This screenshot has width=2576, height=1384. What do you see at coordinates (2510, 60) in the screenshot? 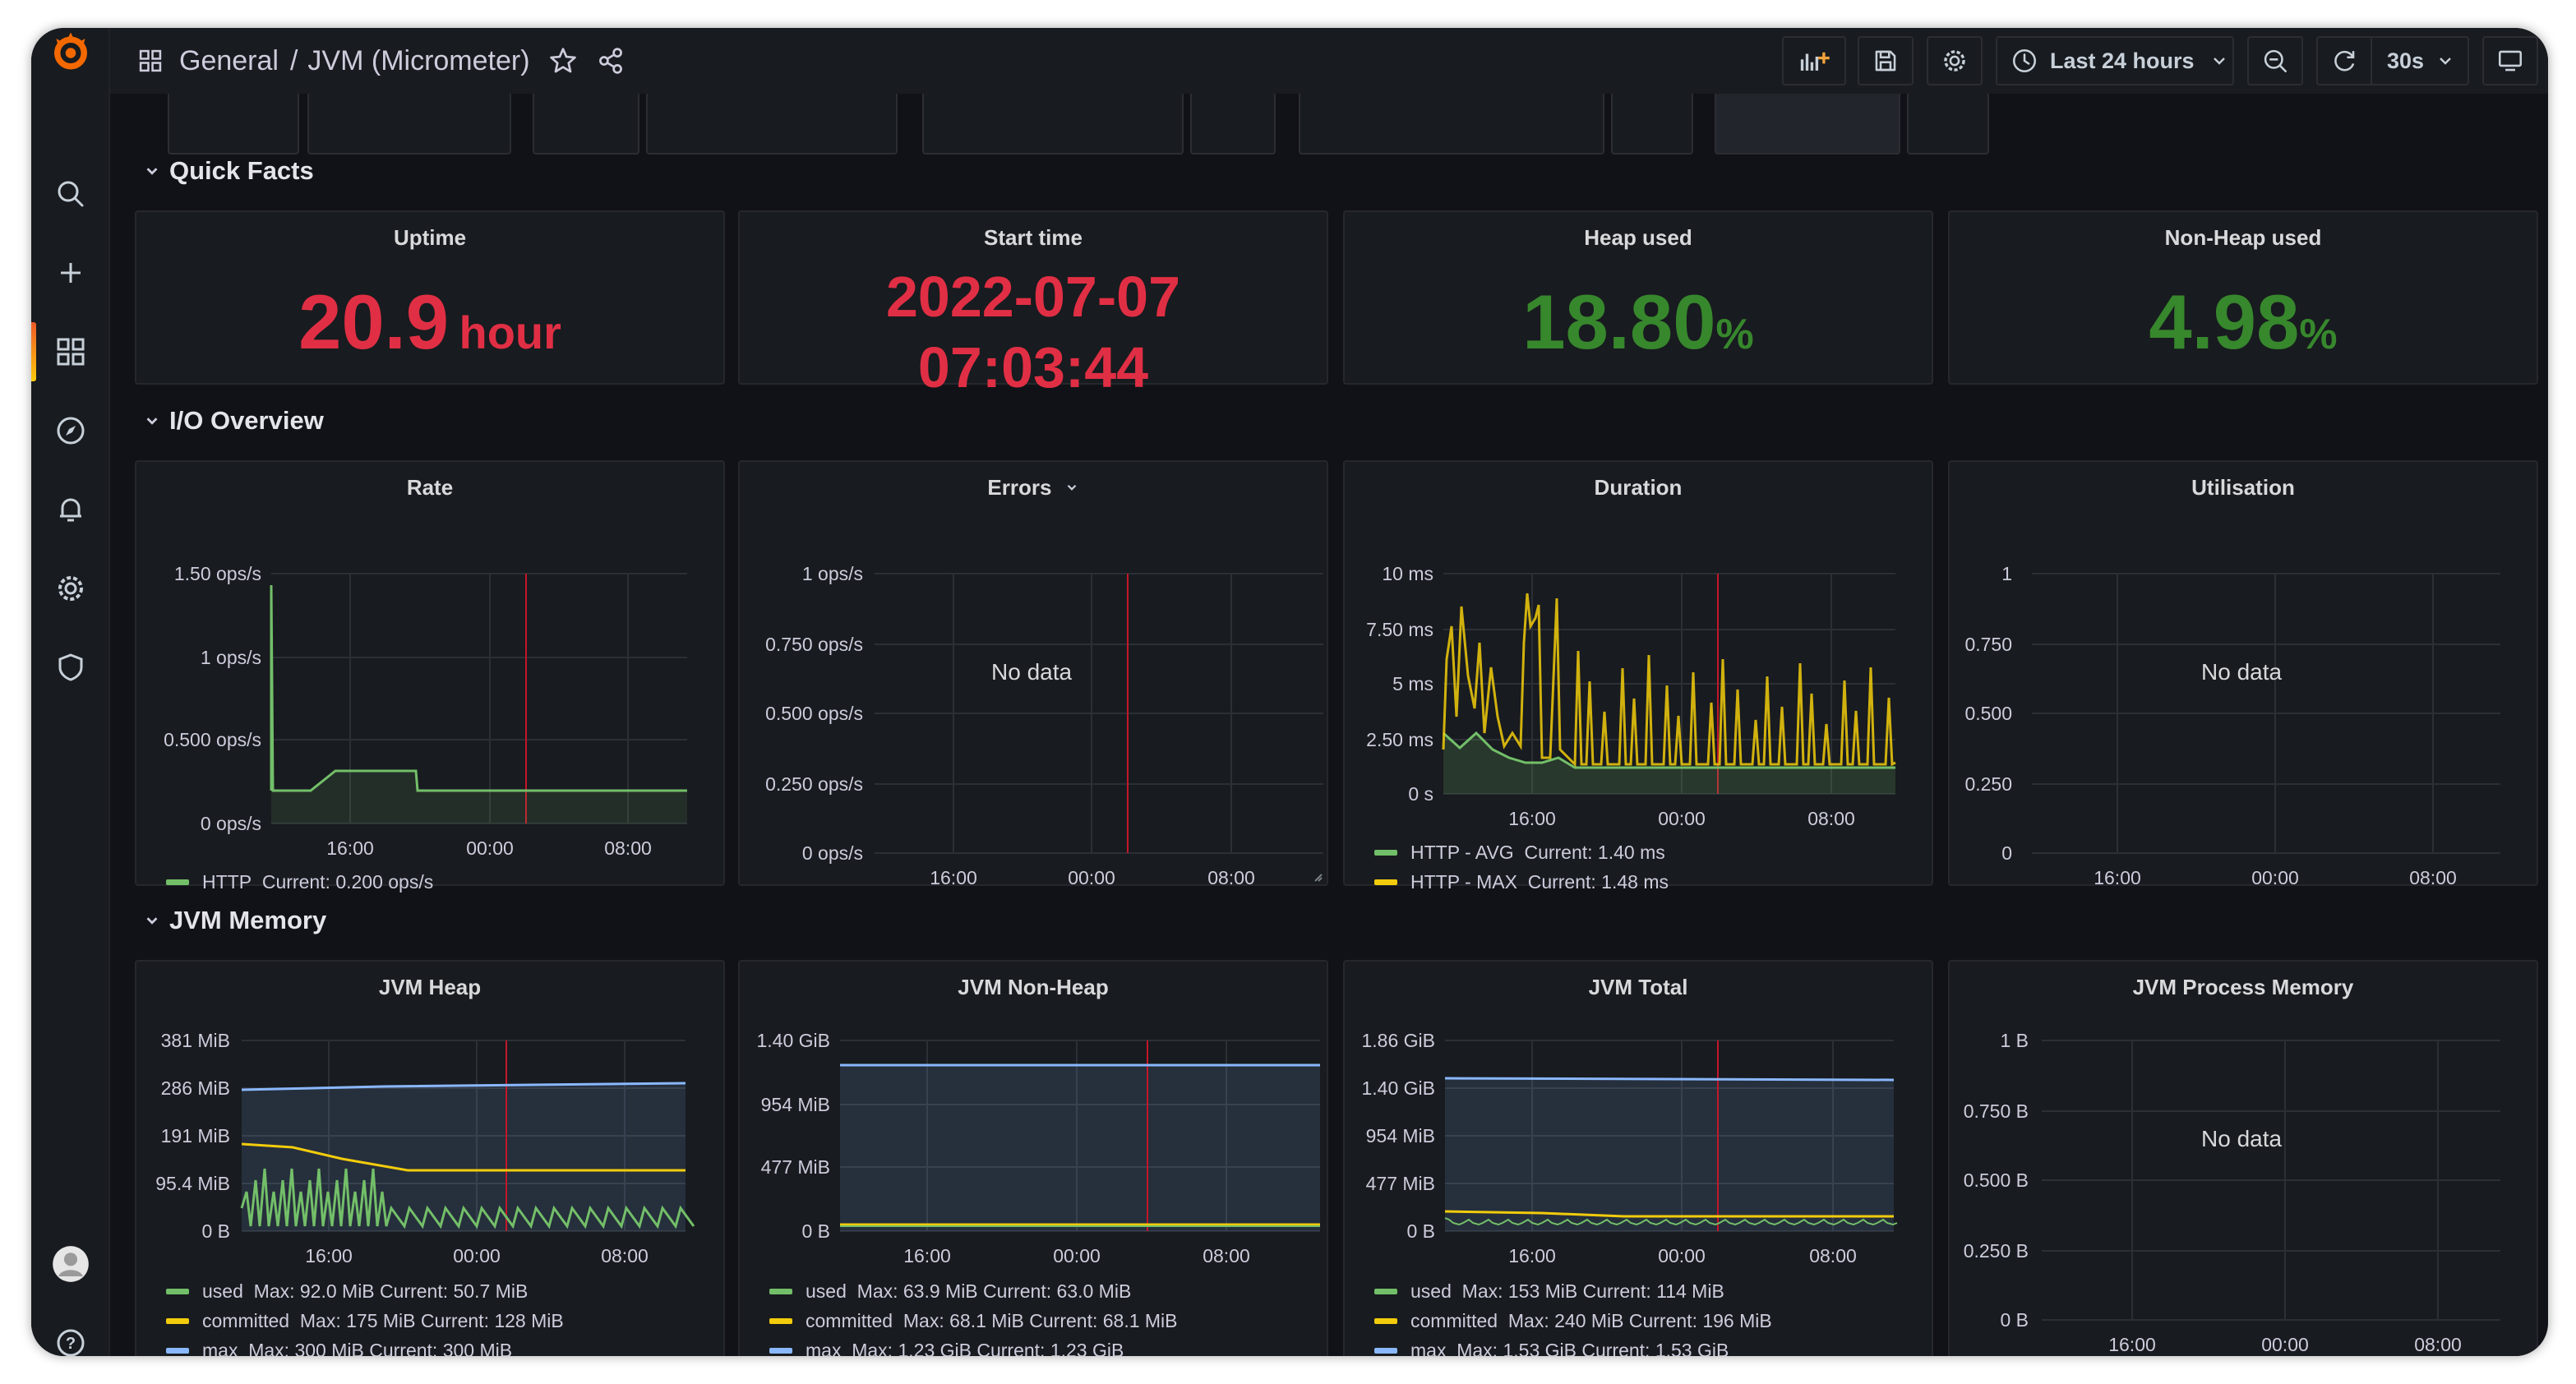
I see `tv-mode-button` at bounding box center [2510, 60].